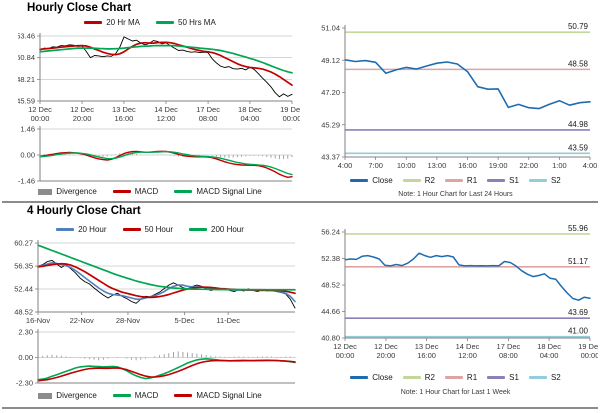 The image size is (600, 413). Describe the element at coordinates (555, 377) in the screenshot. I see `legend-label: S2` at that location.